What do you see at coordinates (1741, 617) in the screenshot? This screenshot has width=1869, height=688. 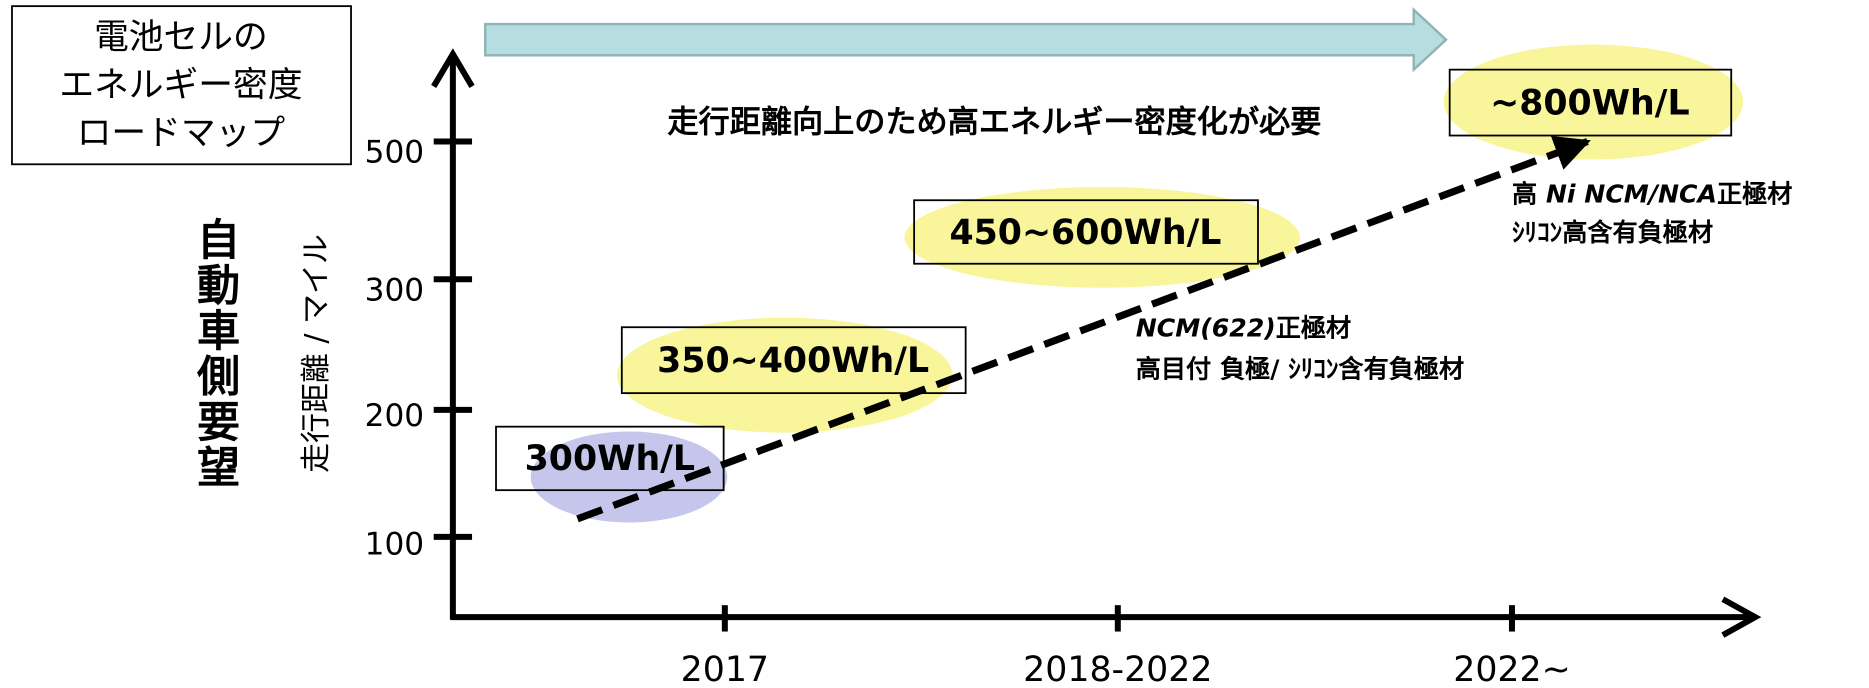 I see `x-axis-arrow` at bounding box center [1741, 617].